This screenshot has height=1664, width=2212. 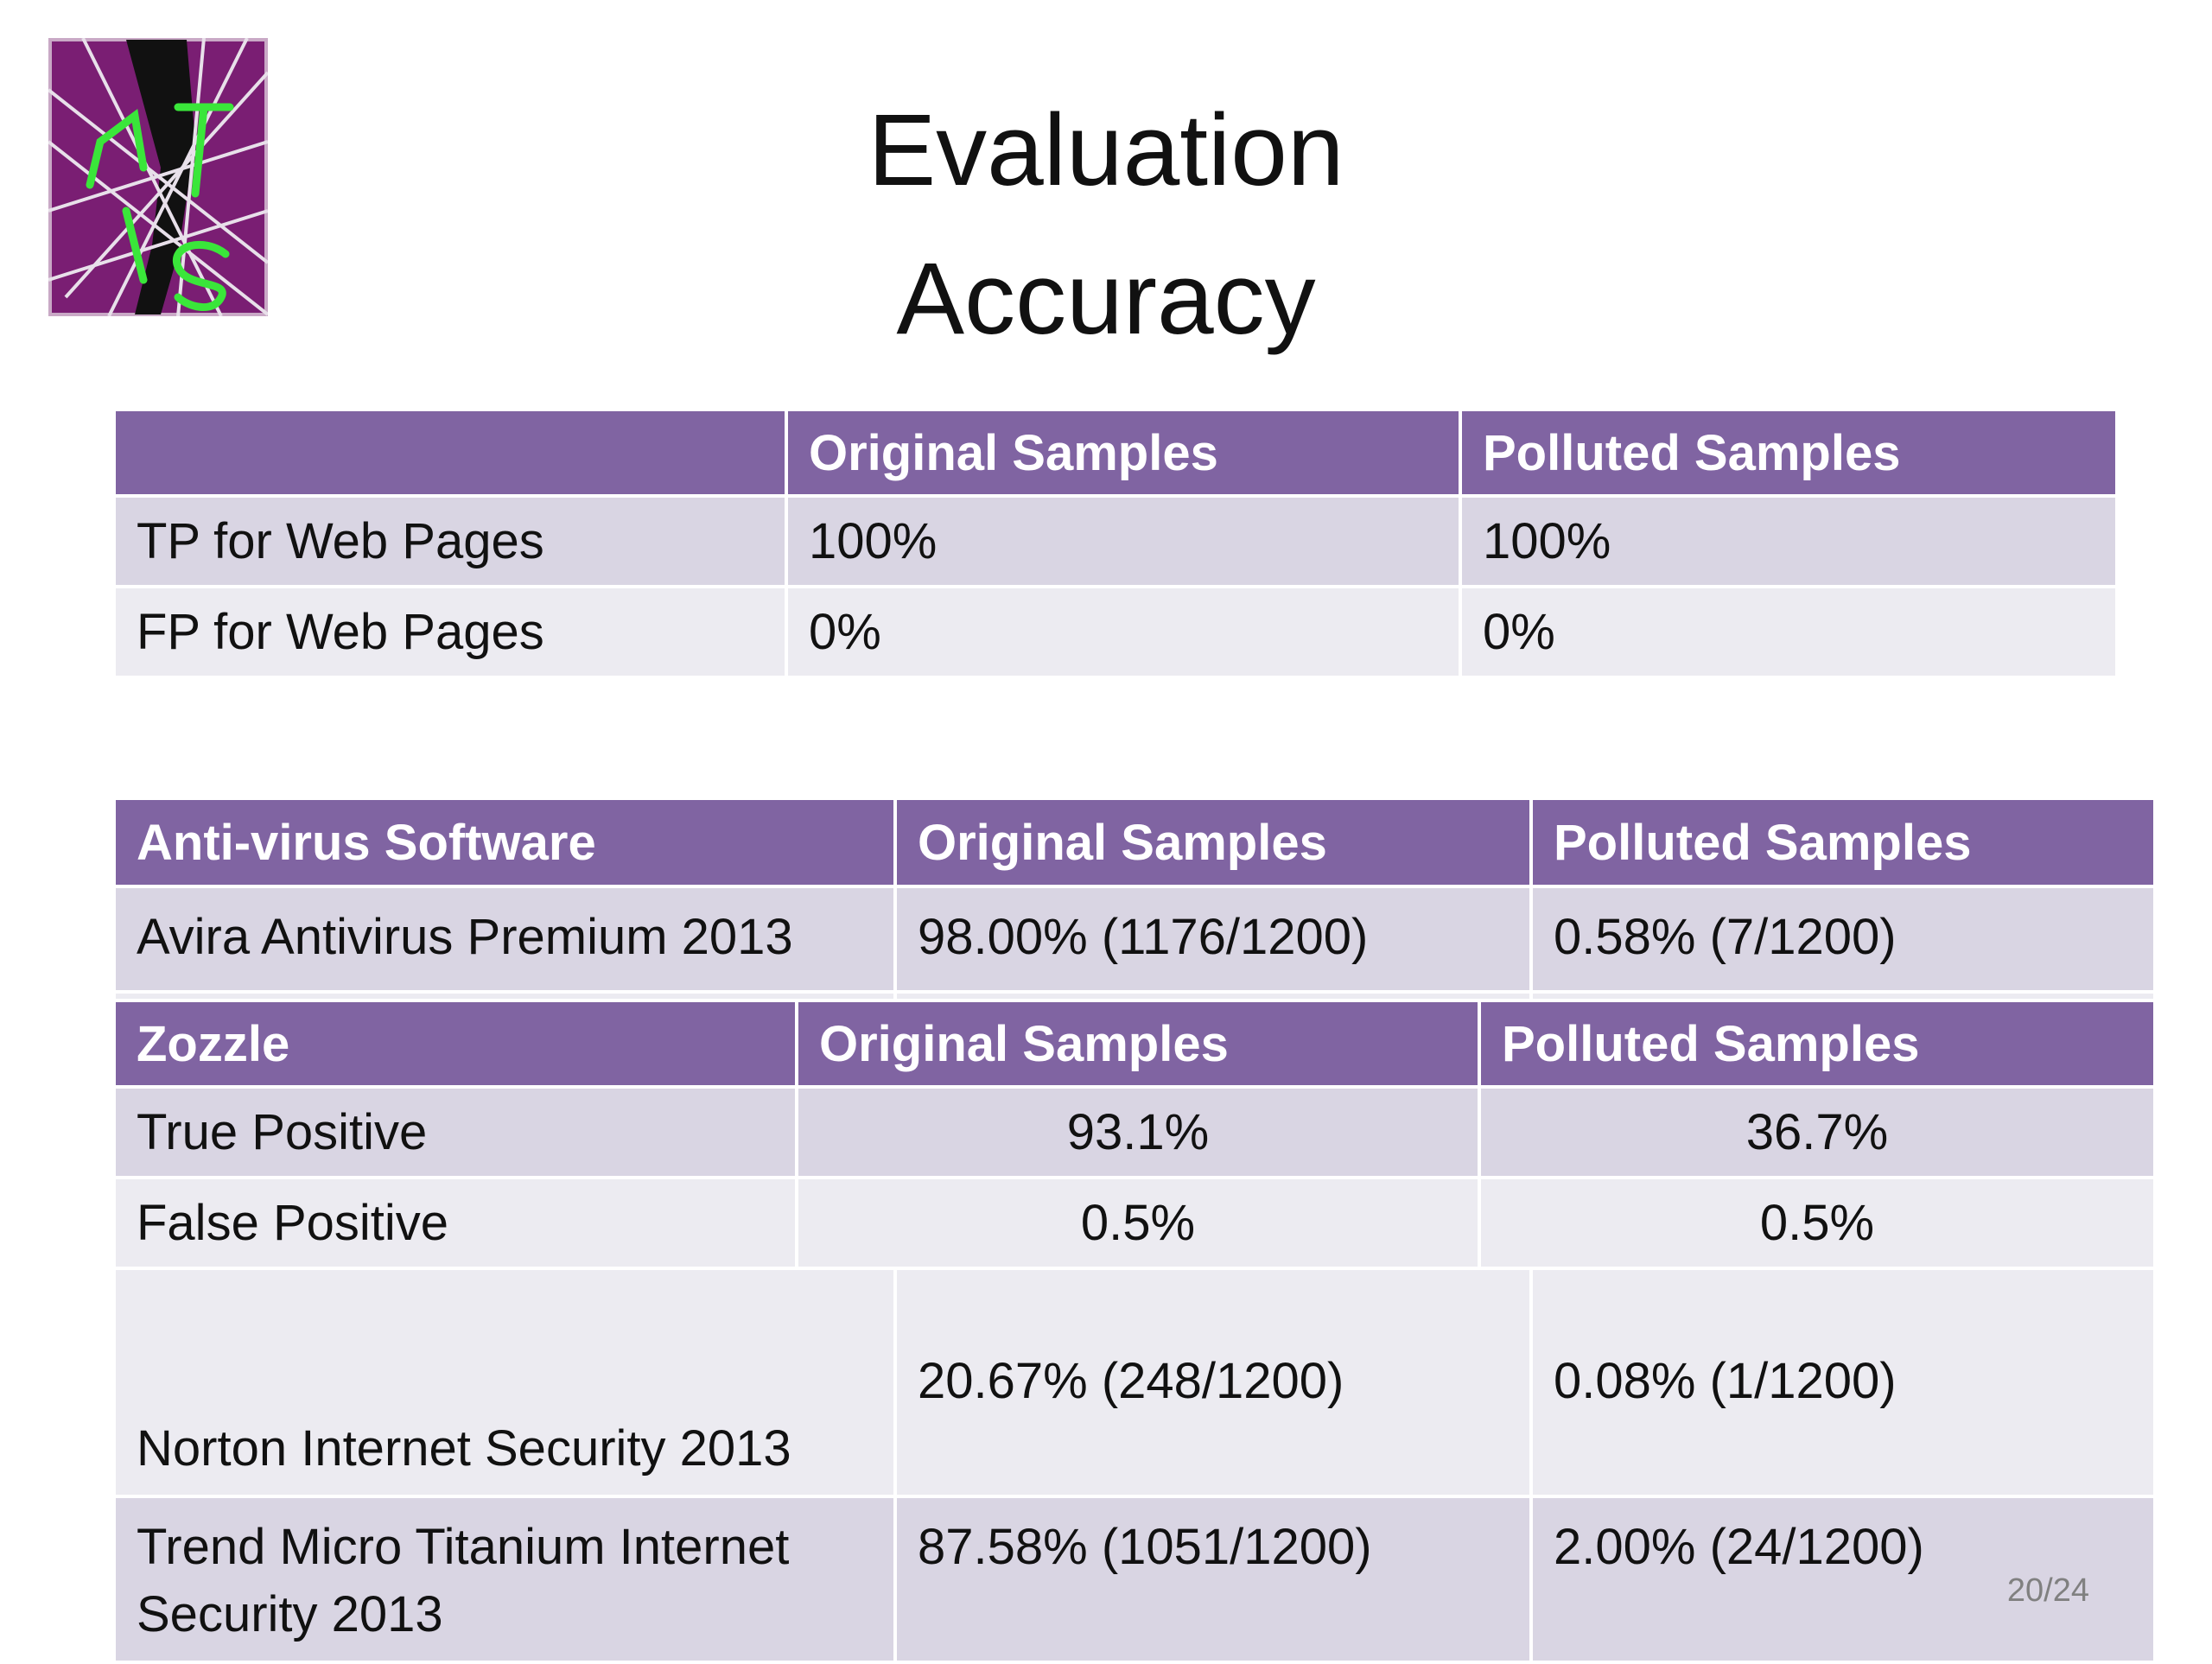 I want to click on table-row: False Positive 0.5% 0.5%, so click(x=1134, y=1223).